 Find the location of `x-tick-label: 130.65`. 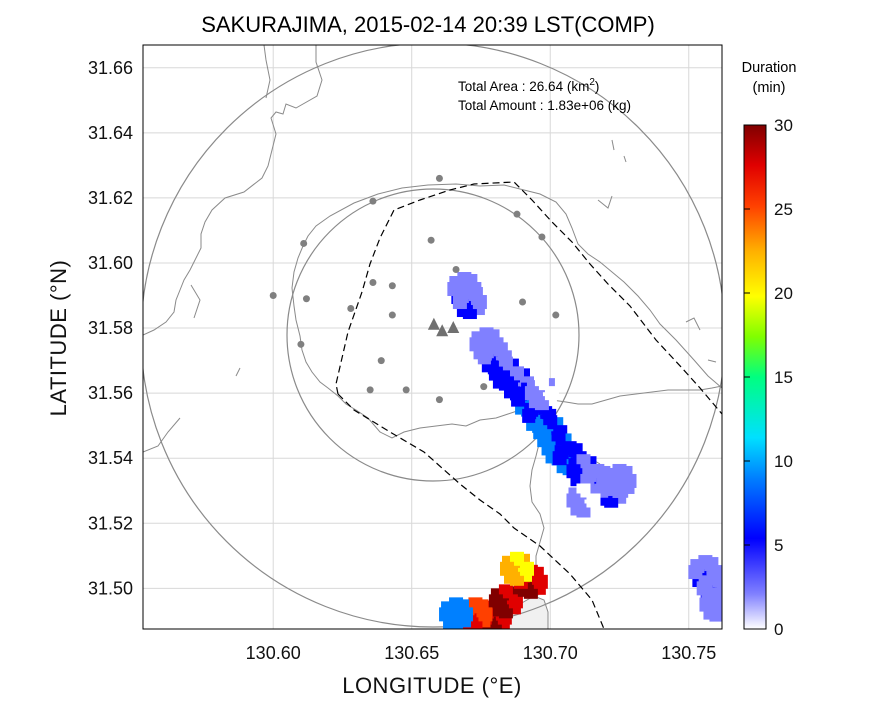

x-tick-label: 130.65 is located at coordinates (411, 653).